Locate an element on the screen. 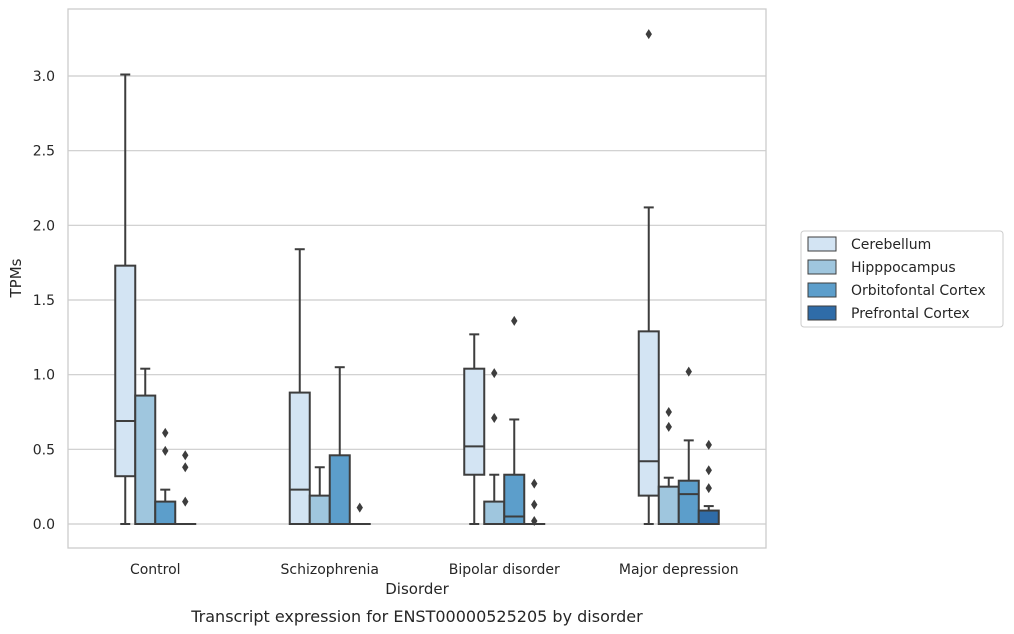  y-axis-title: TPMs is located at coordinates (16, 278).